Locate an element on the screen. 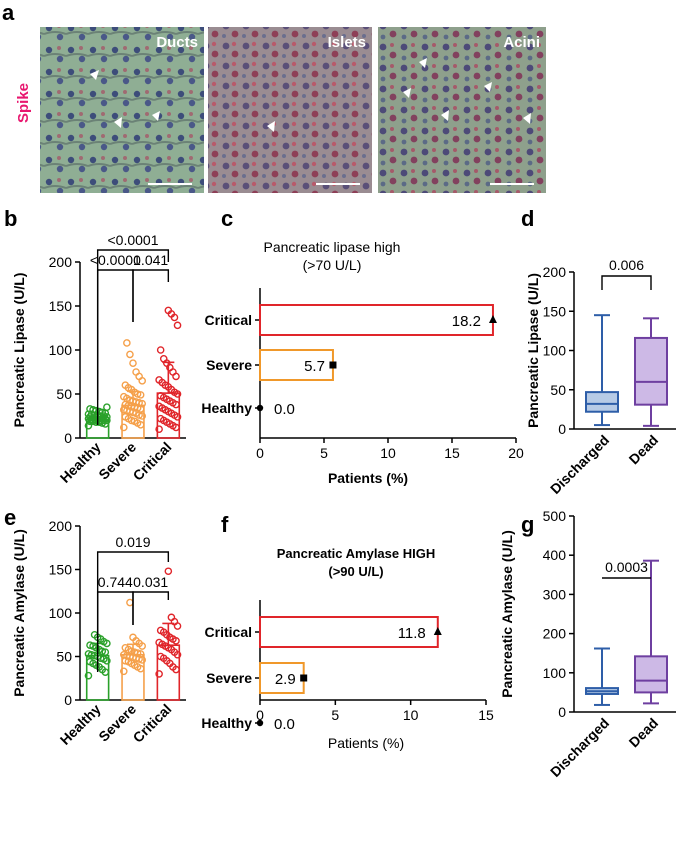 The width and height of the screenshot is (685, 855). y-tick-label: Healthy is located at coordinates (226, 723).